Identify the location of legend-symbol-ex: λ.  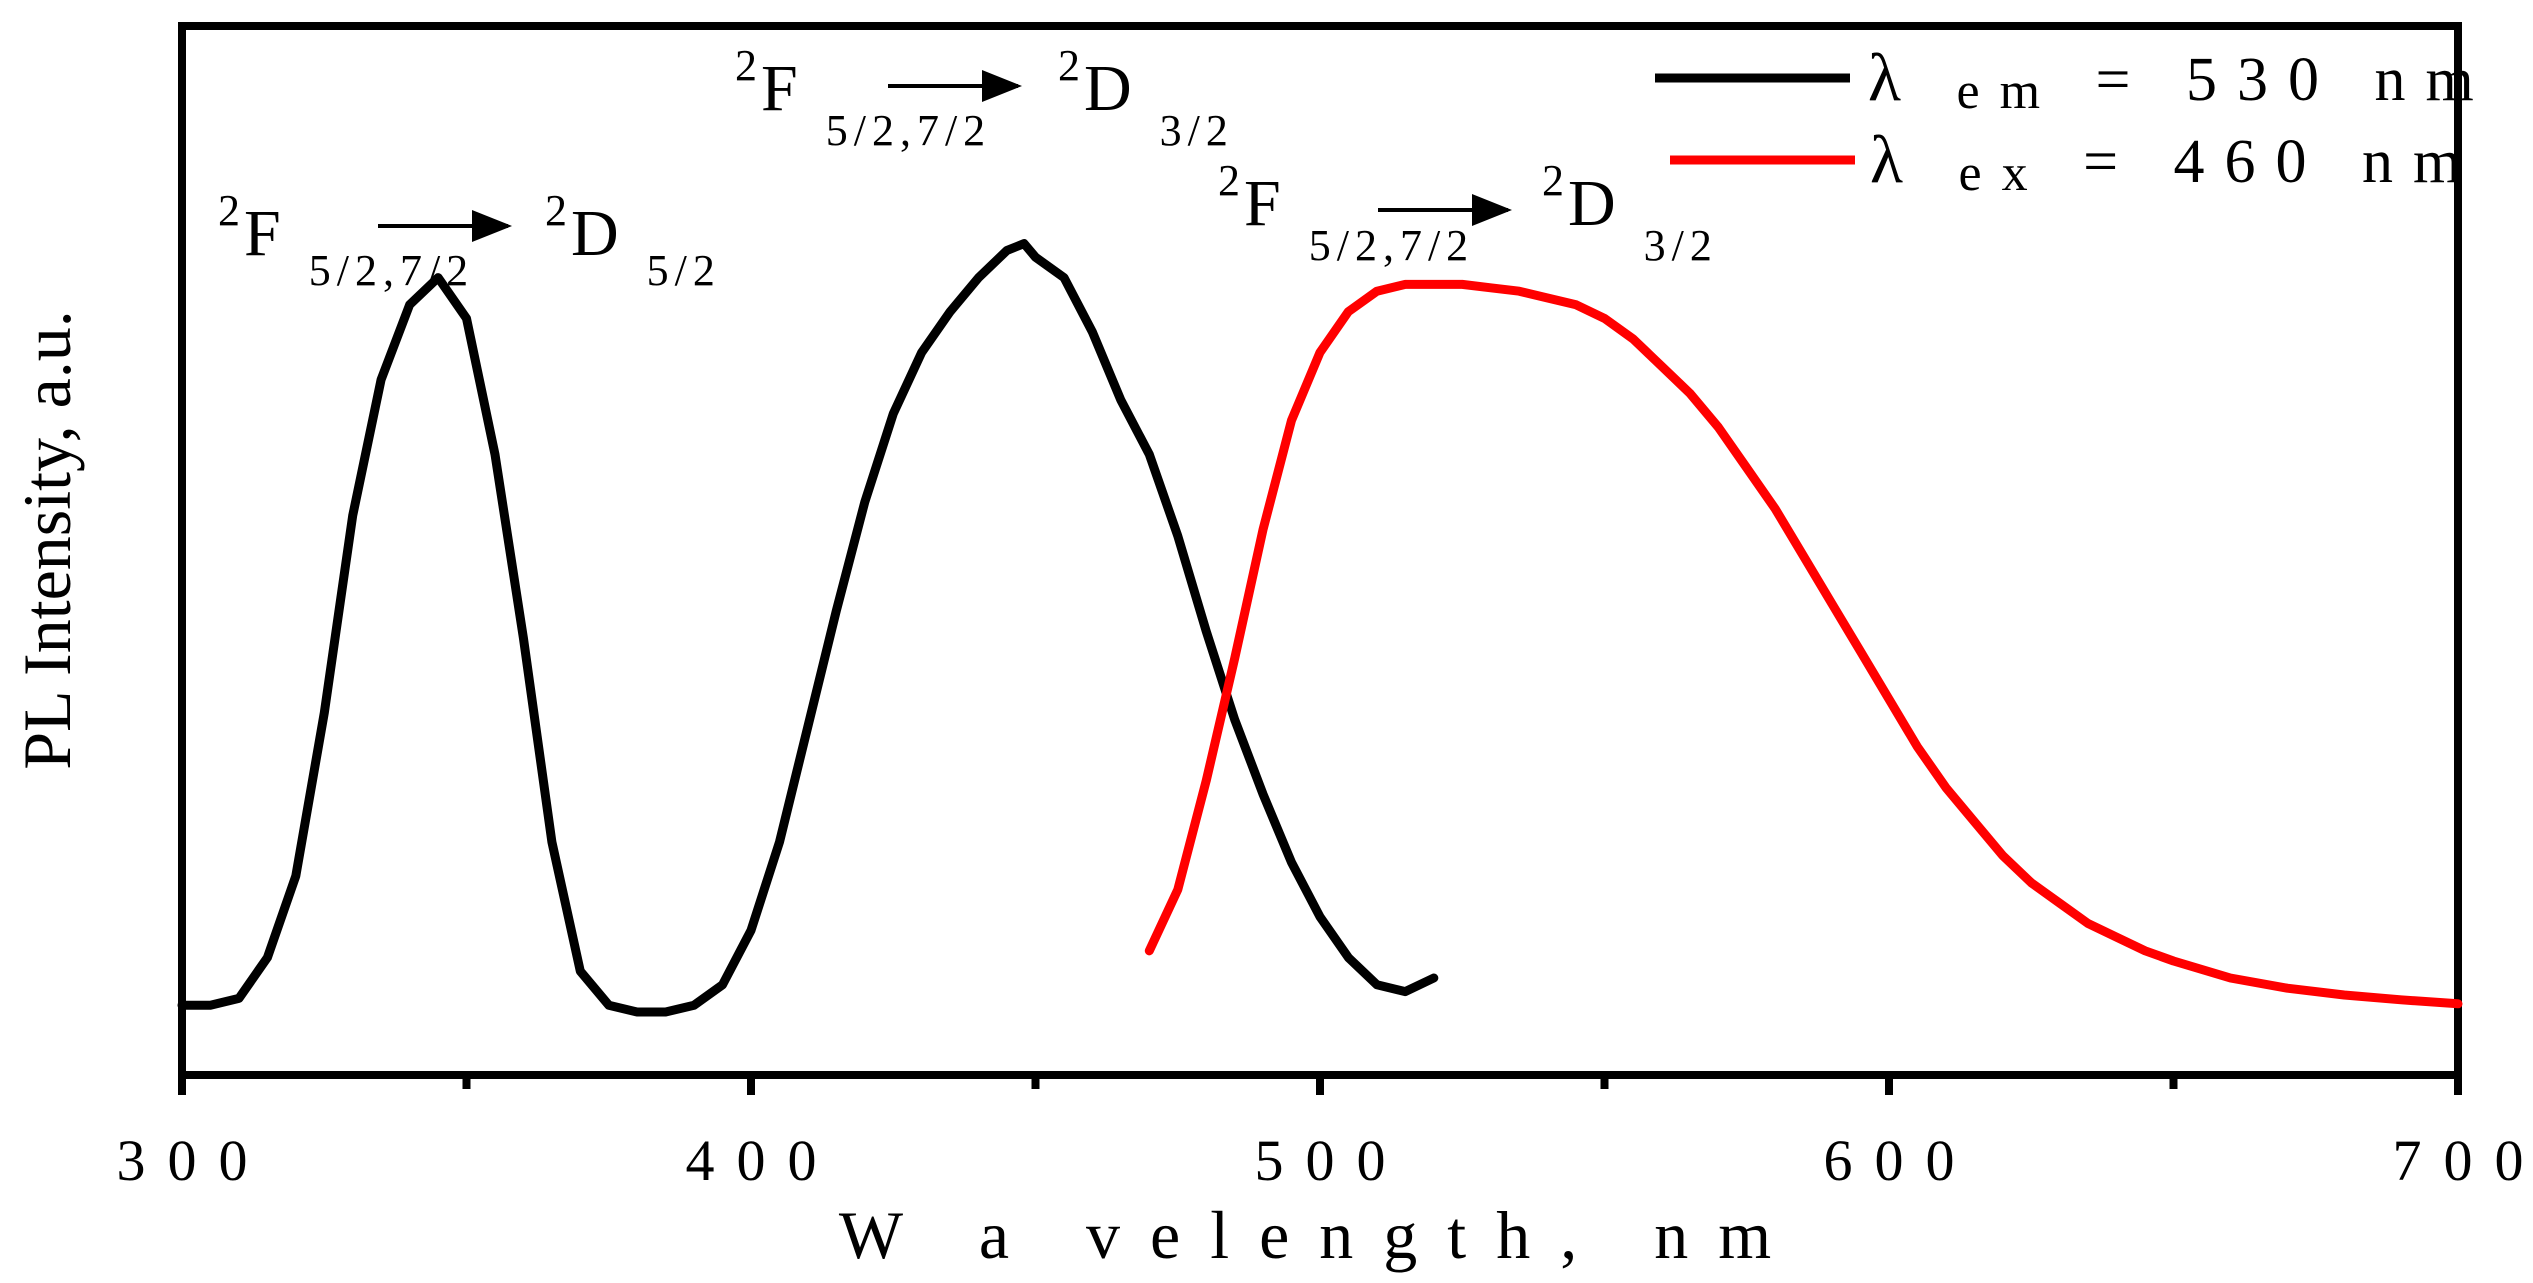
(1896, 159).